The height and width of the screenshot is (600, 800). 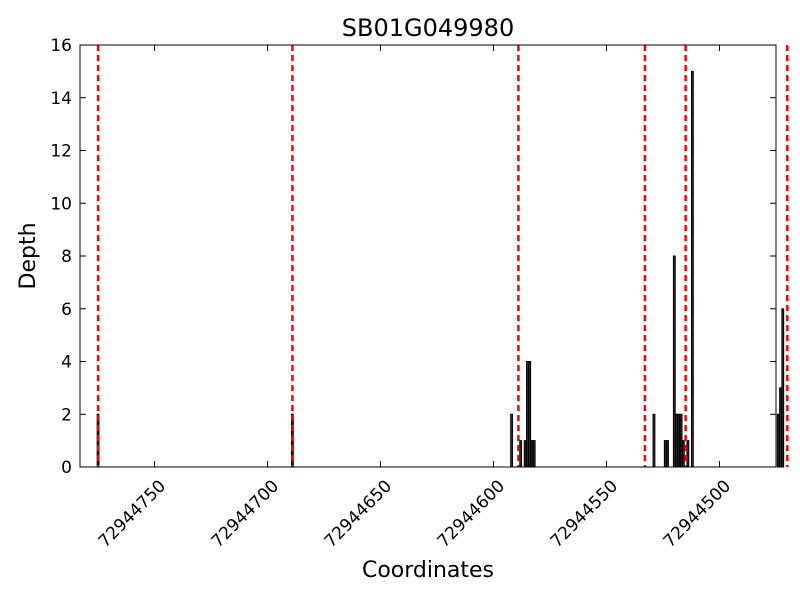 What do you see at coordinates (61, 99) in the screenshot?
I see `y-tick-label: 14` at bounding box center [61, 99].